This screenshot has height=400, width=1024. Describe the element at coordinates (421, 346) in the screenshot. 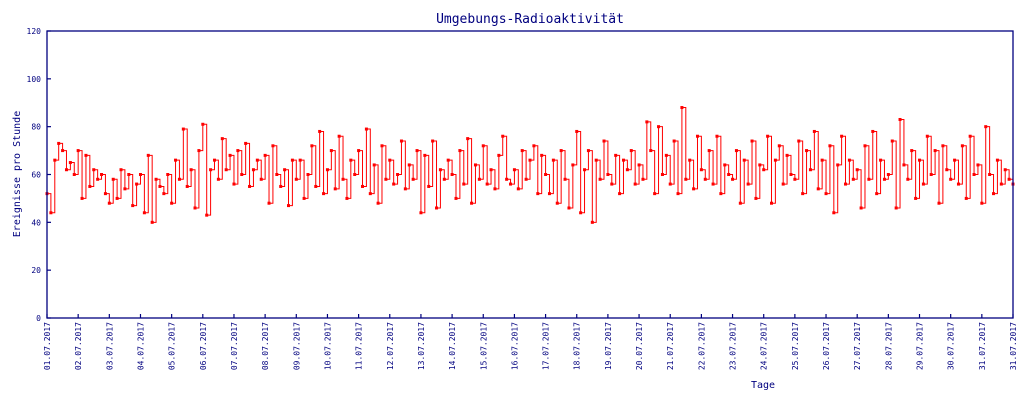

I see `x-tick-label: 13.07.2017` at that location.